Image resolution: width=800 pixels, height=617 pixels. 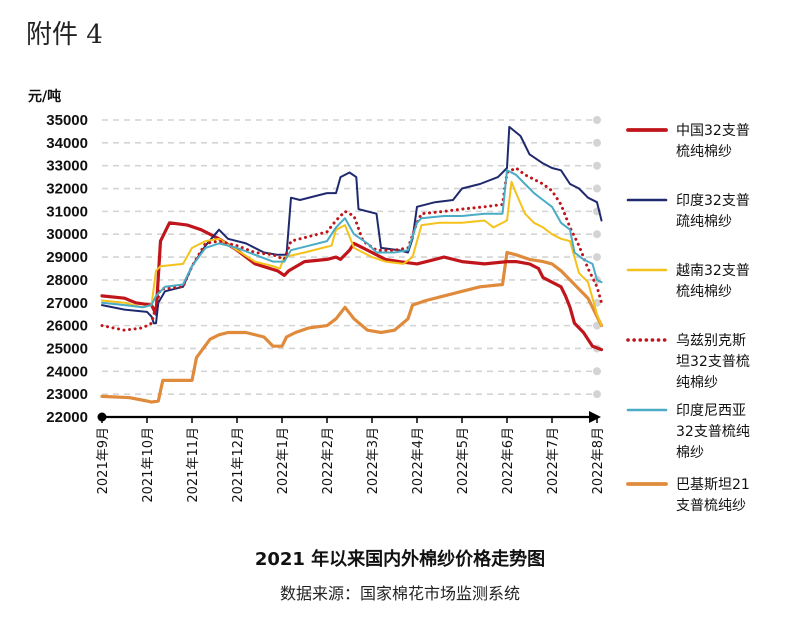 I want to click on y-tick-label: 34000, so click(x=67, y=143).